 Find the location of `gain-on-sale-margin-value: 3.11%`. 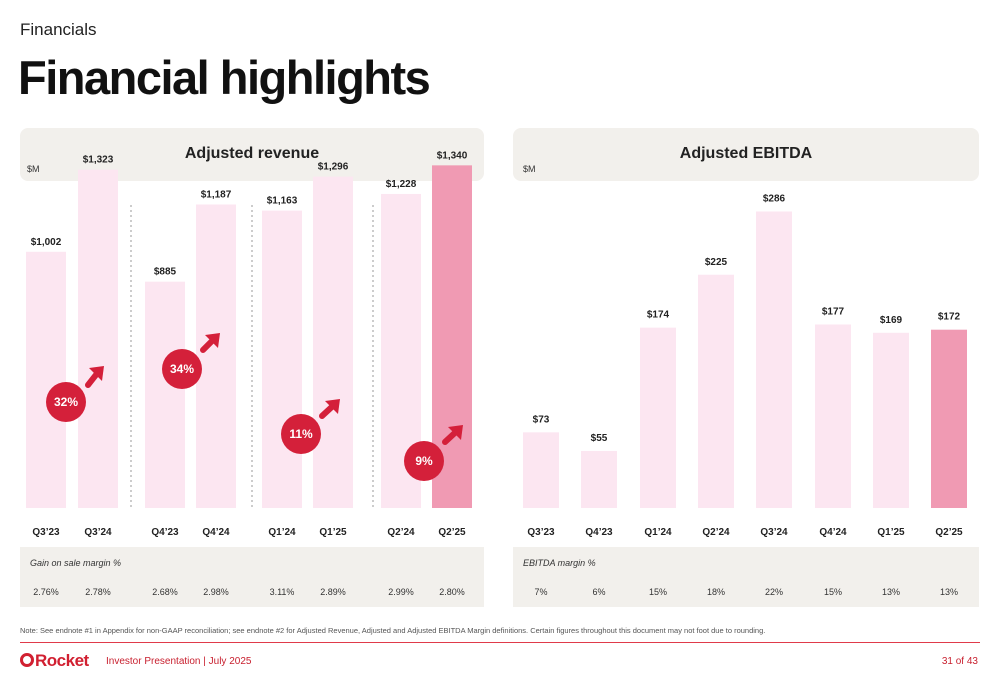

gain-on-sale-margin-value: 3.11% is located at coordinates (282, 592).